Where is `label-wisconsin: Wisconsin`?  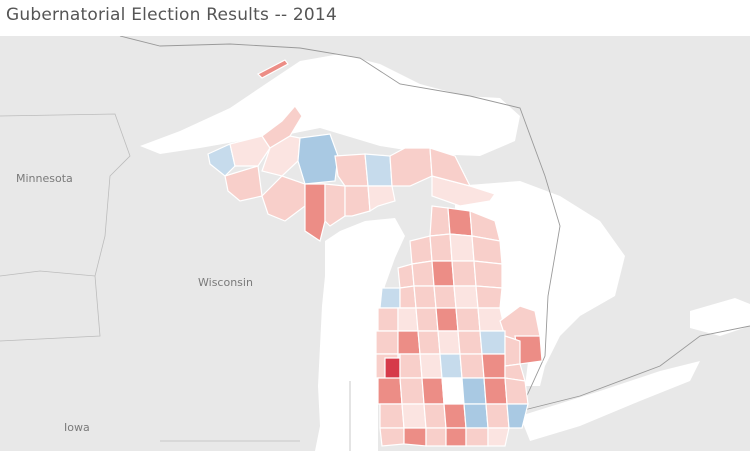 label-wisconsin: Wisconsin is located at coordinates (225, 282).